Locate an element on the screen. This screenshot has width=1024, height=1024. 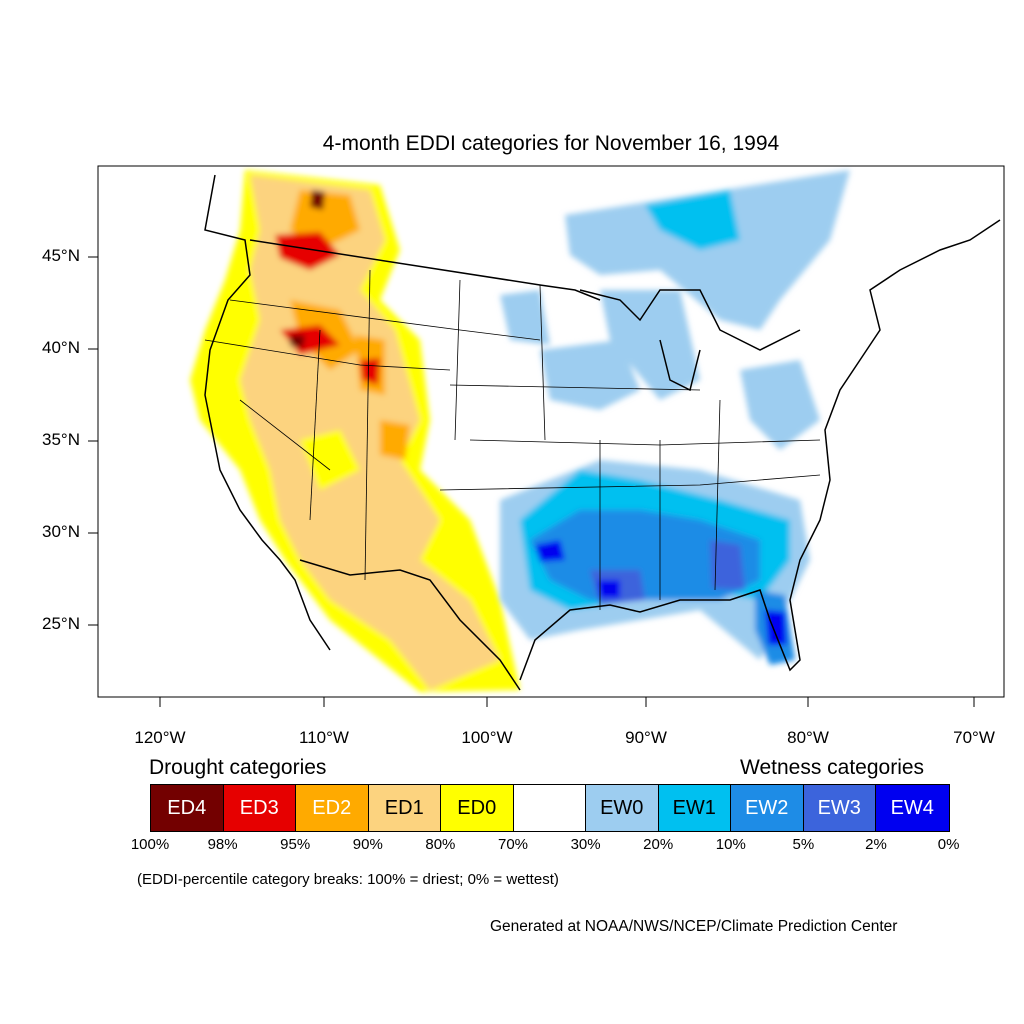
legend-box-ed3: ED3 is located at coordinates (259, 808).